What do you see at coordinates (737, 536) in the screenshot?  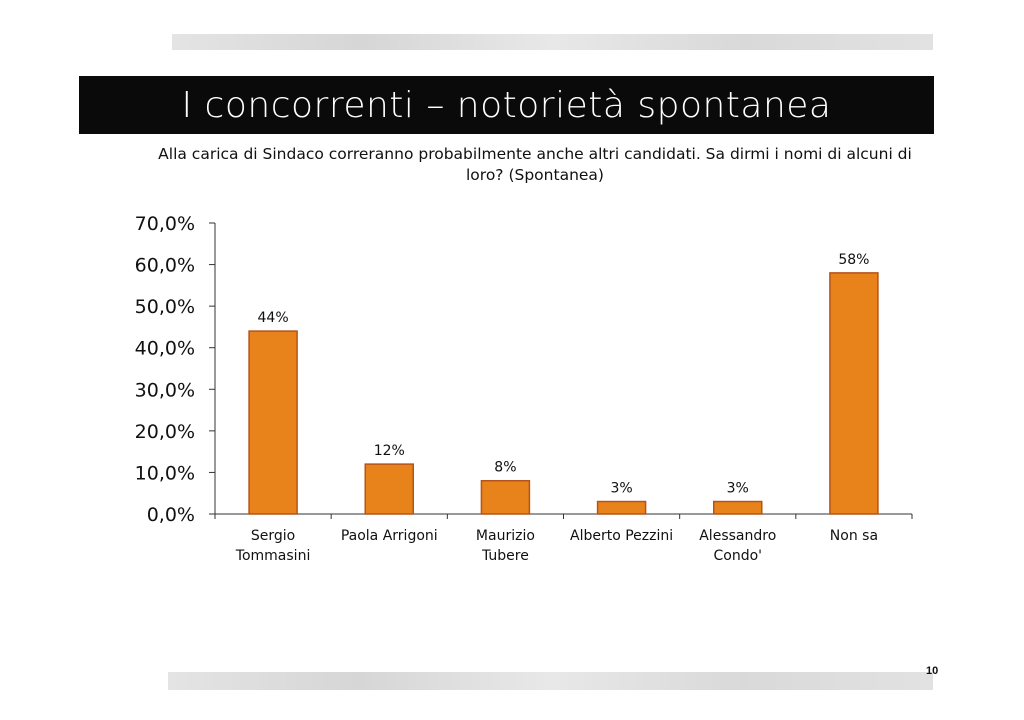 I see `x-category-label: Alessandro` at bounding box center [737, 536].